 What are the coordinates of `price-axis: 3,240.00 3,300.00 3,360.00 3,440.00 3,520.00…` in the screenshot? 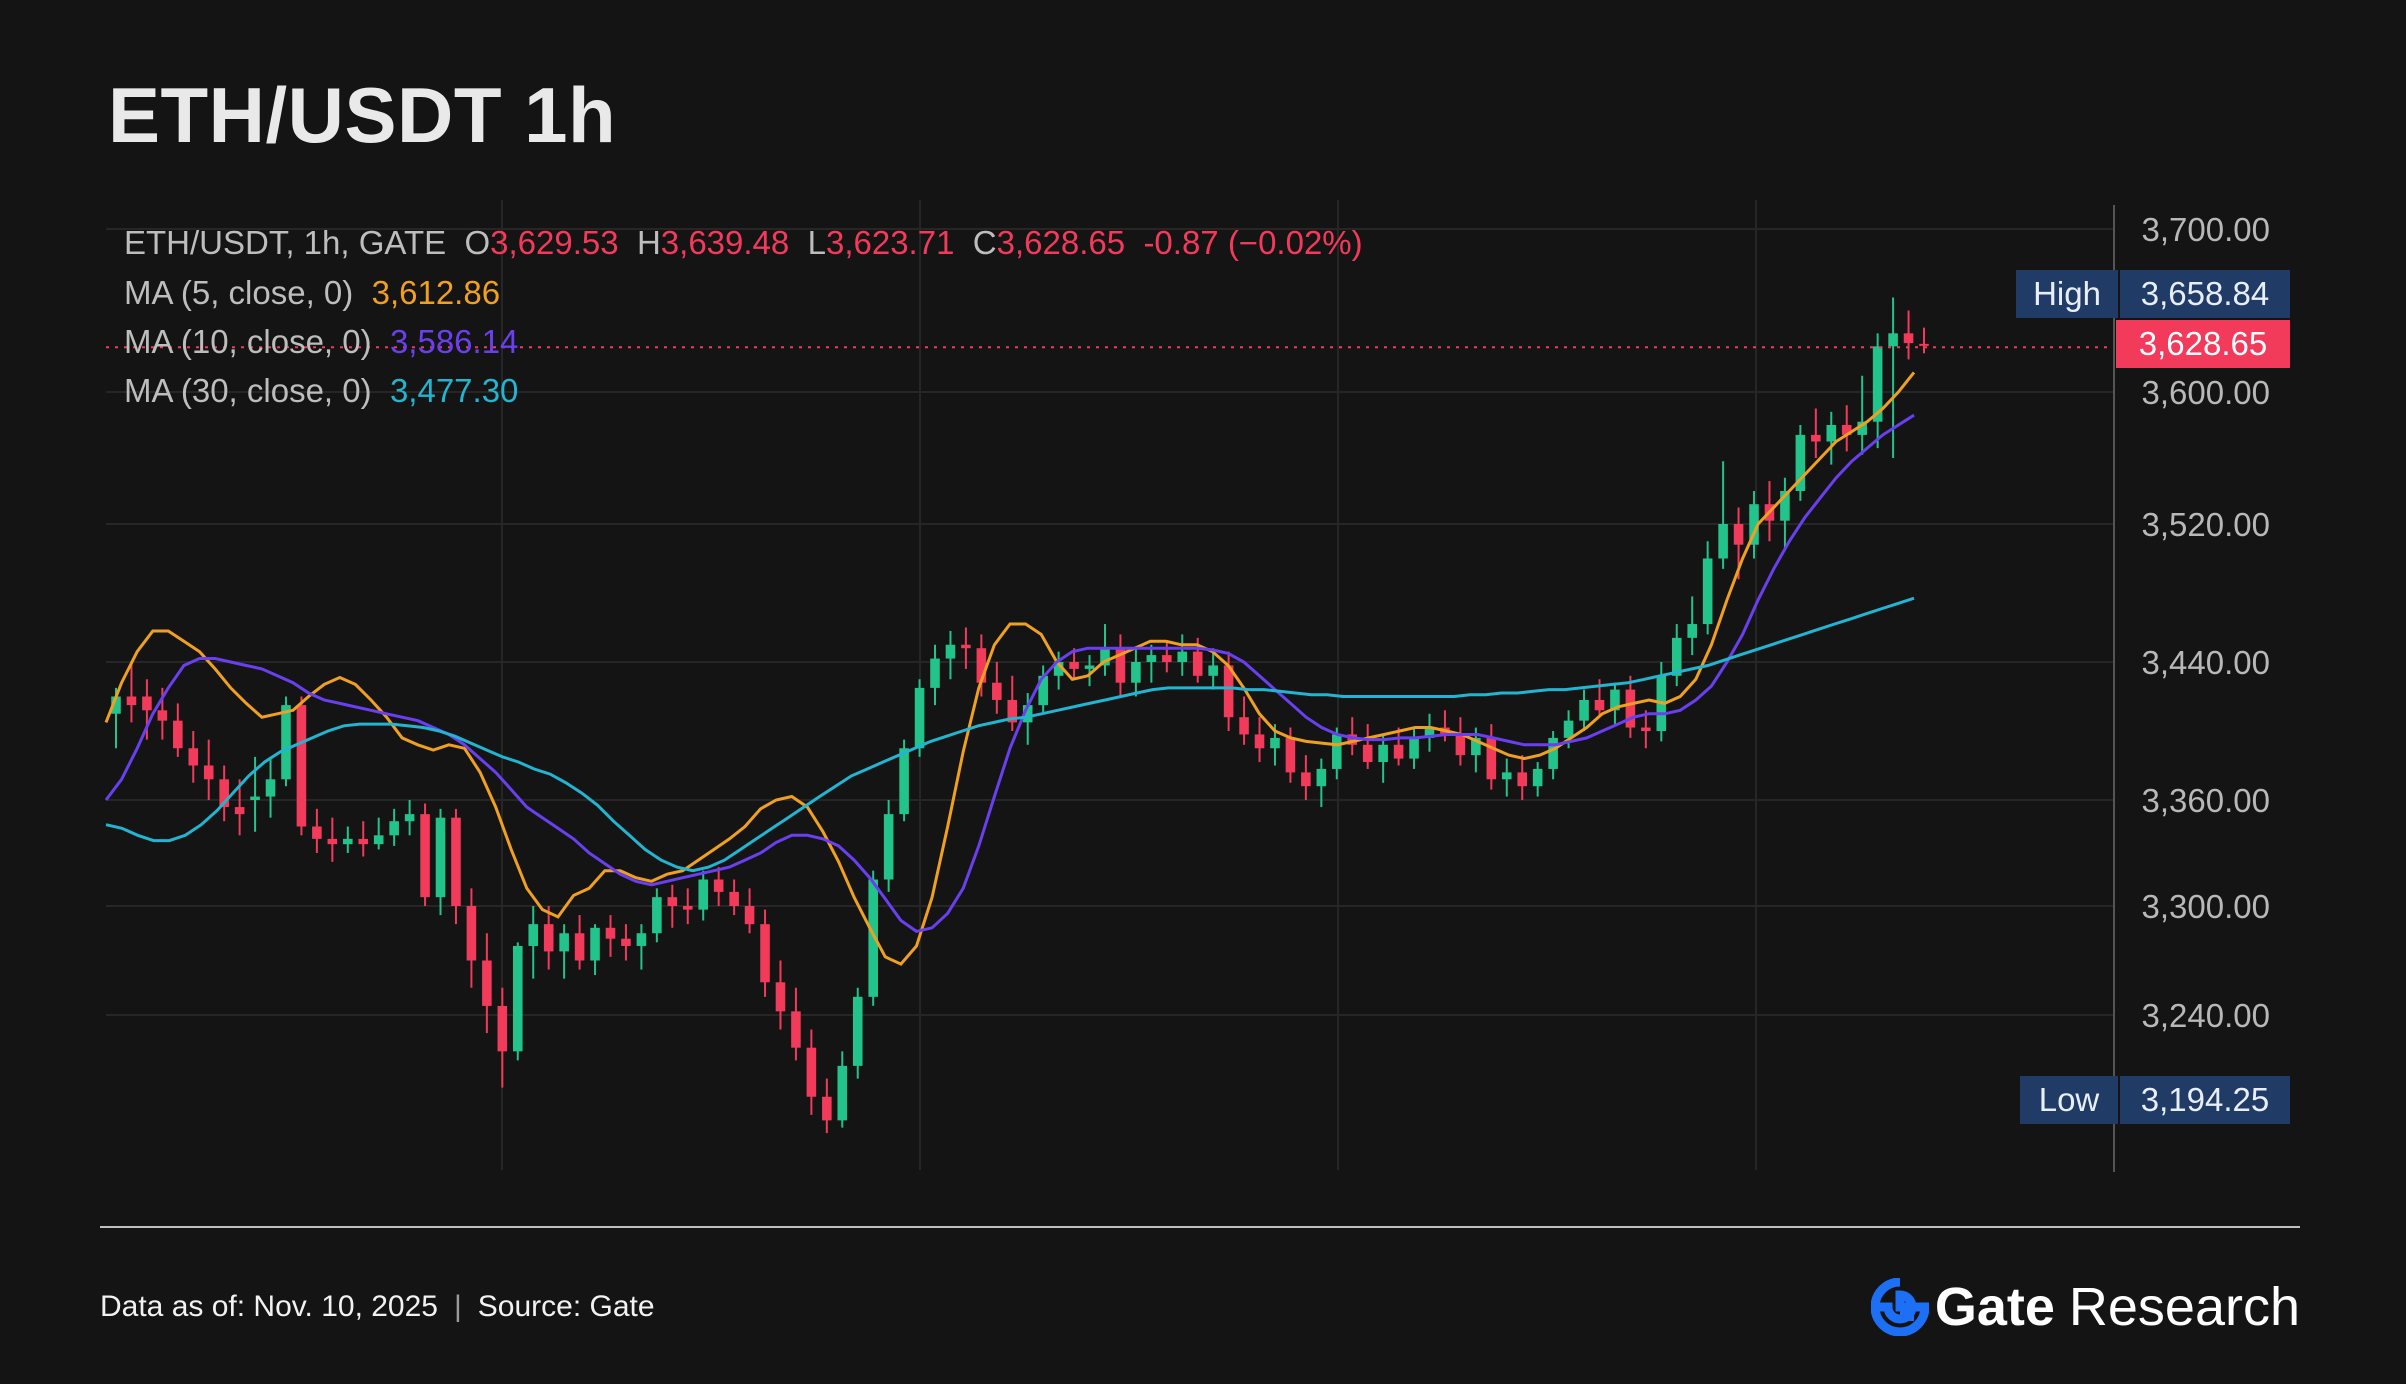 It's located at (2191, 688).